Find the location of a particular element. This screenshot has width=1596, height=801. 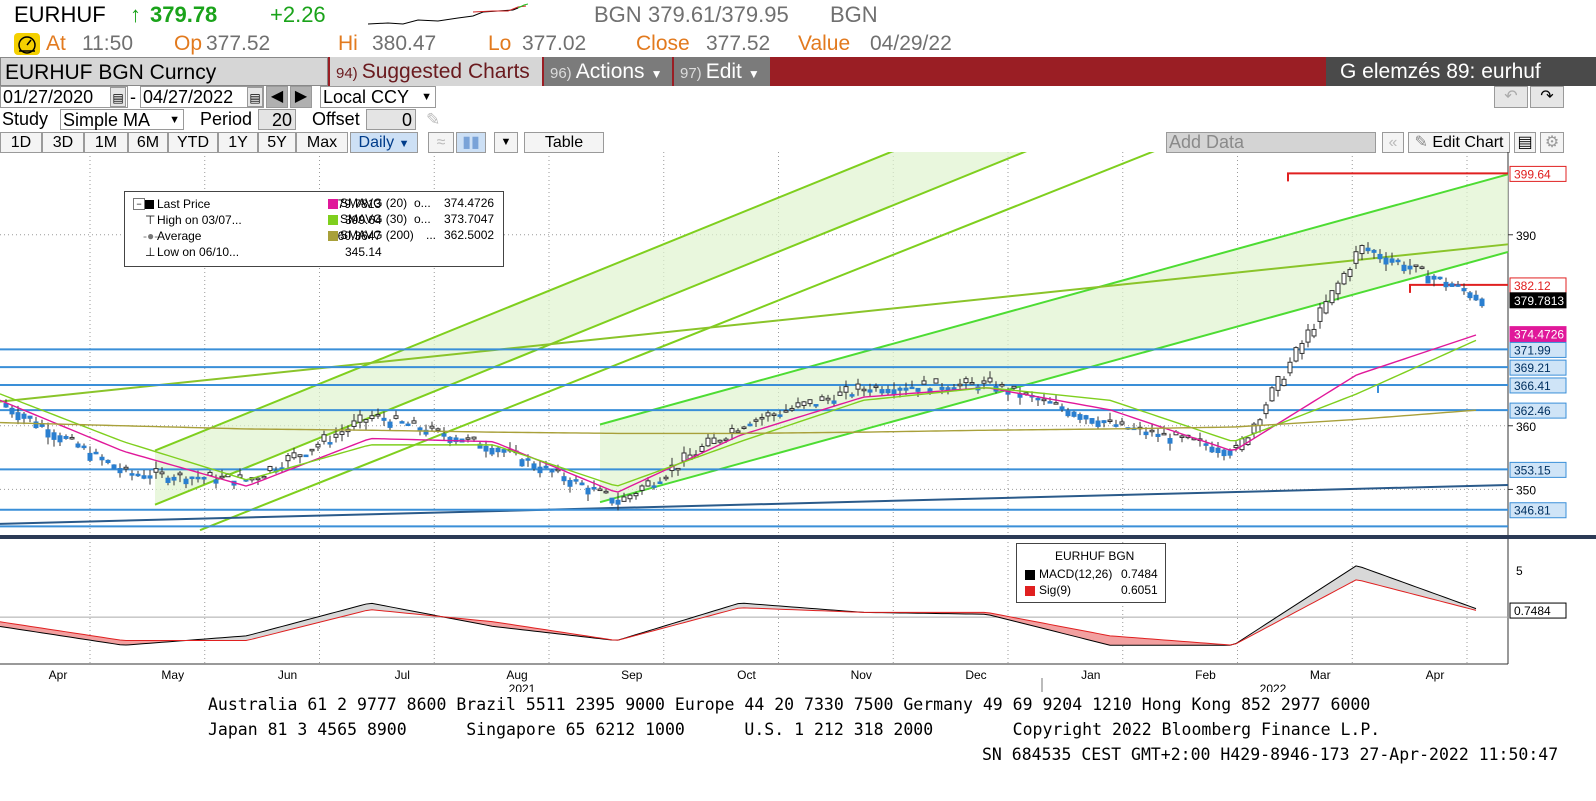

offset-input: 0 is located at coordinates (391, 119).